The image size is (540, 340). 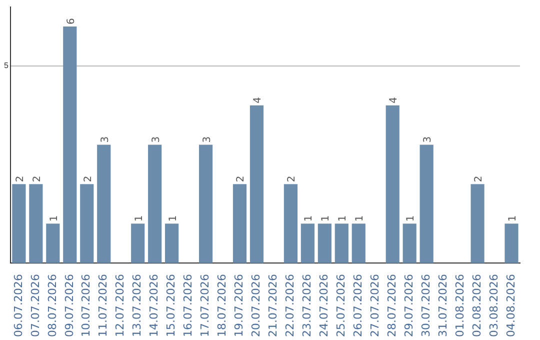 I want to click on data-label: 6, so click(x=71, y=21).